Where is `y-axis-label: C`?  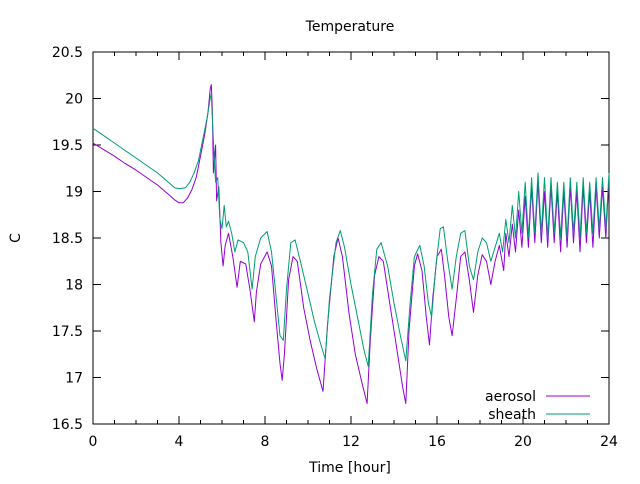
y-axis-label: C is located at coordinates (16, 238).